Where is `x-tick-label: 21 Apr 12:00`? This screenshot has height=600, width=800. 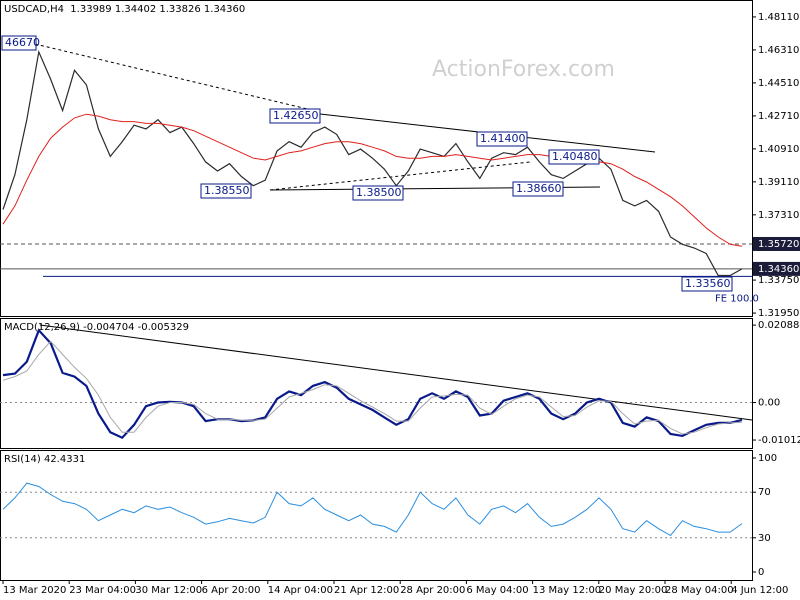
x-tick-label: 21 Apr 12:00 is located at coordinates (366, 590).